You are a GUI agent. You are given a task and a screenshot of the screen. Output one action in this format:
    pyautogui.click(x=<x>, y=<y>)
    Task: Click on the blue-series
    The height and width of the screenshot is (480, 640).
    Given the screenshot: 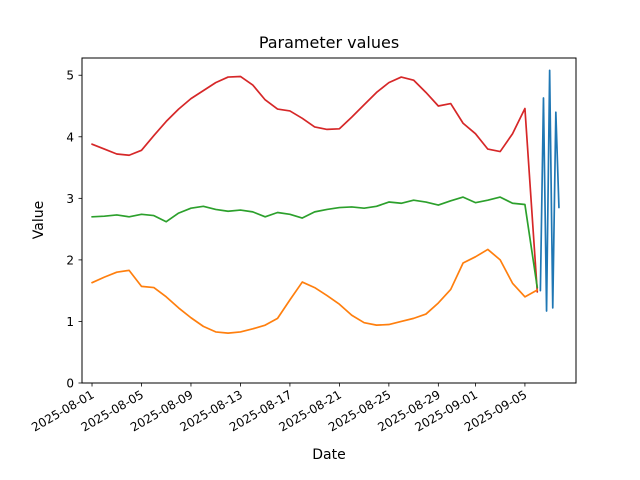 What is the action you would take?
    pyautogui.click(x=549, y=190)
    